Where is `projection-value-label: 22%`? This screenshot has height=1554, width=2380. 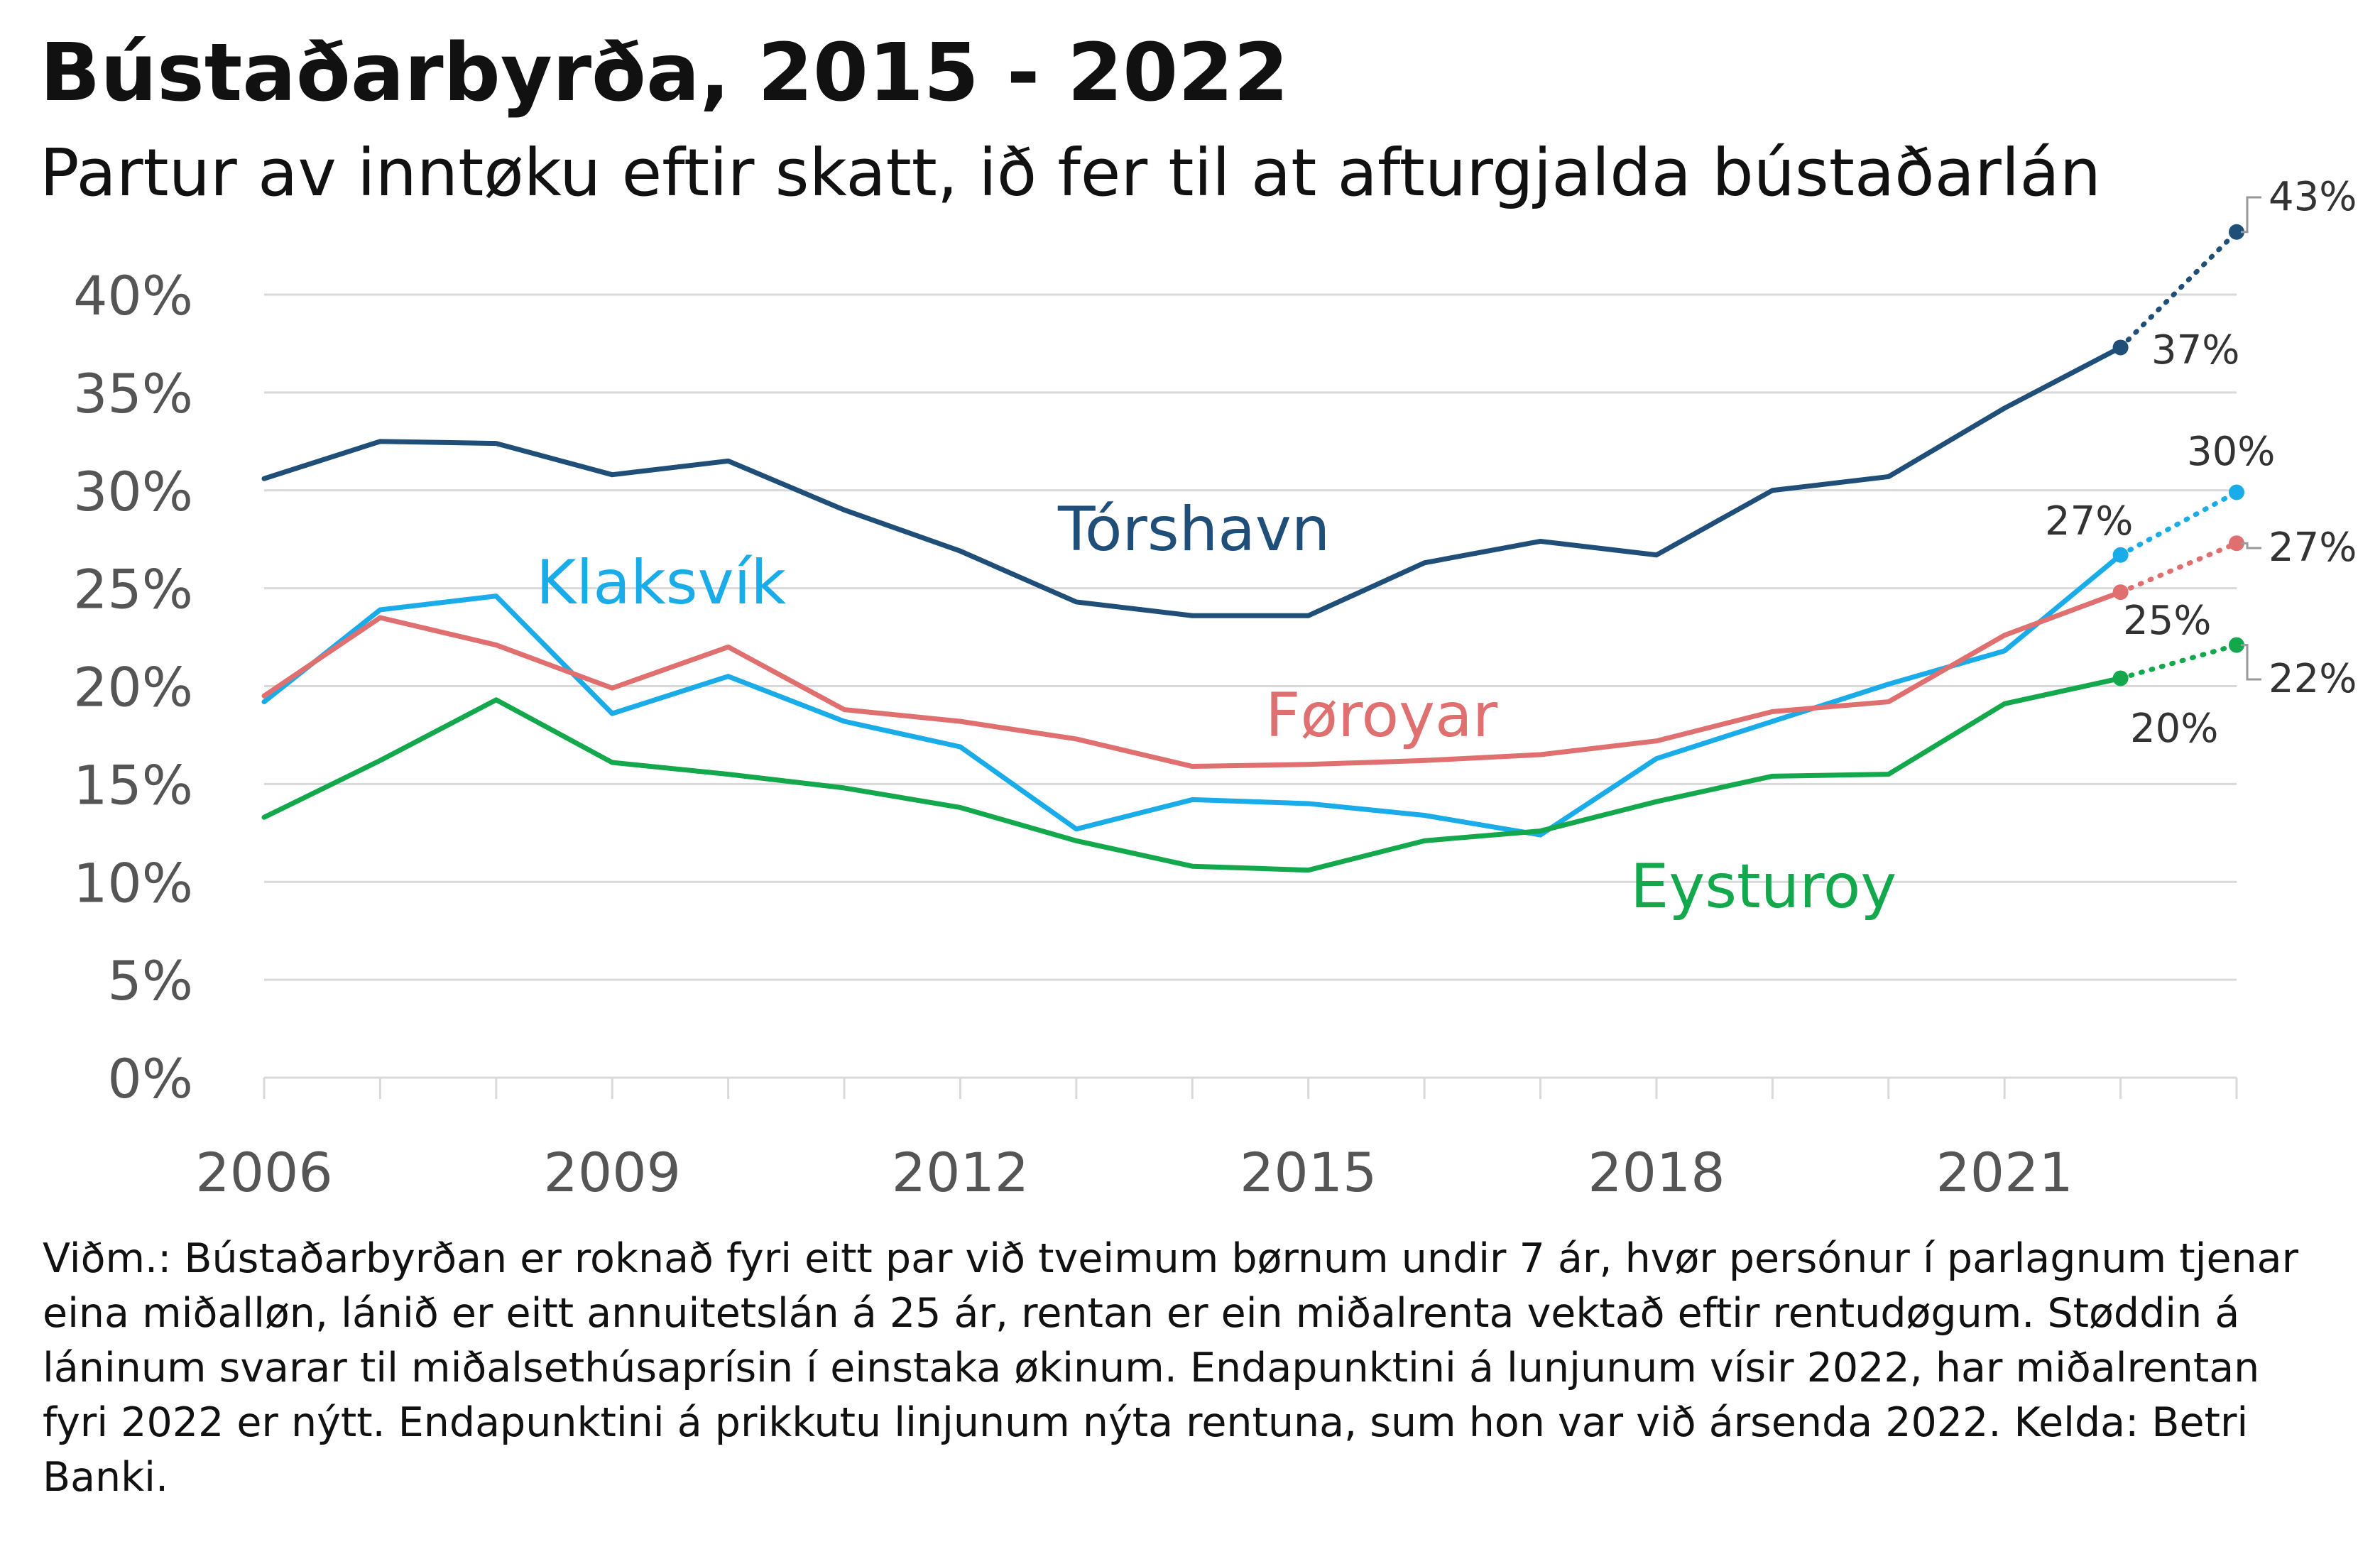
projection-value-label: 22% is located at coordinates (2313, 679).